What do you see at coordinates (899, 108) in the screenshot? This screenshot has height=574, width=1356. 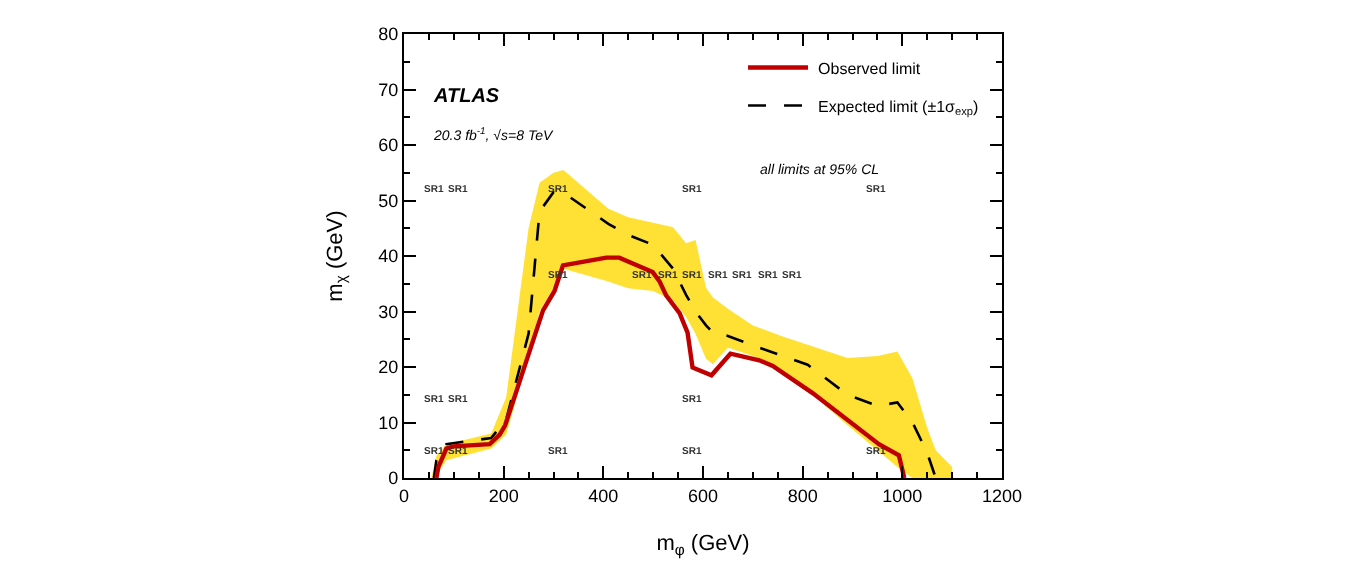 I see `legend-label: Expected limit (±1σ$_{exp}$)` at bounding box center [899, 108].